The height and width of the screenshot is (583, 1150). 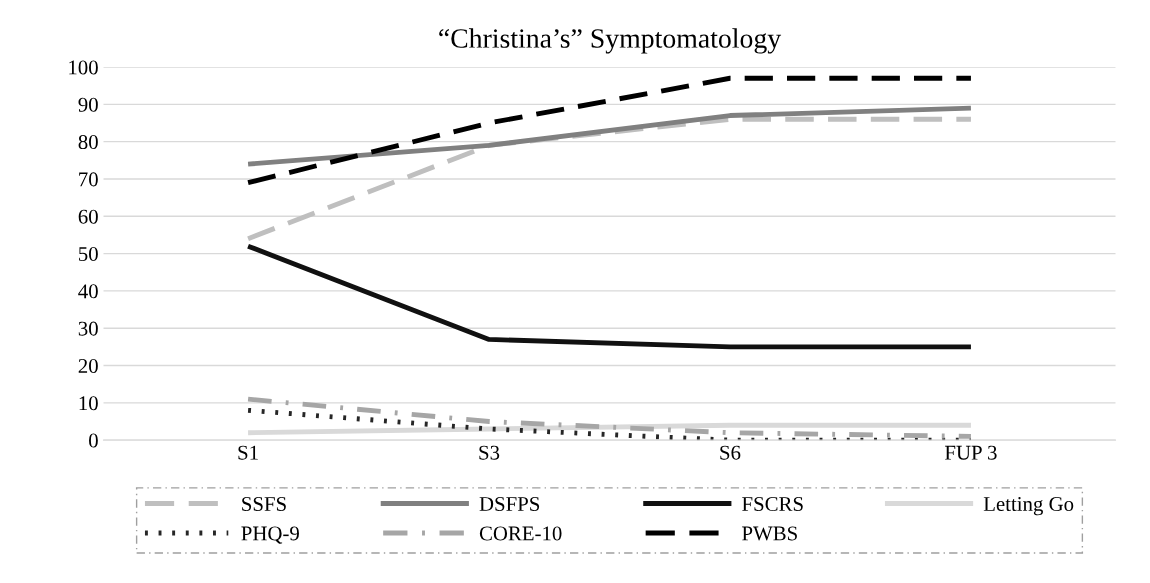 I want to click on legend-label: PHQ-9, so click(x=270, y=535).